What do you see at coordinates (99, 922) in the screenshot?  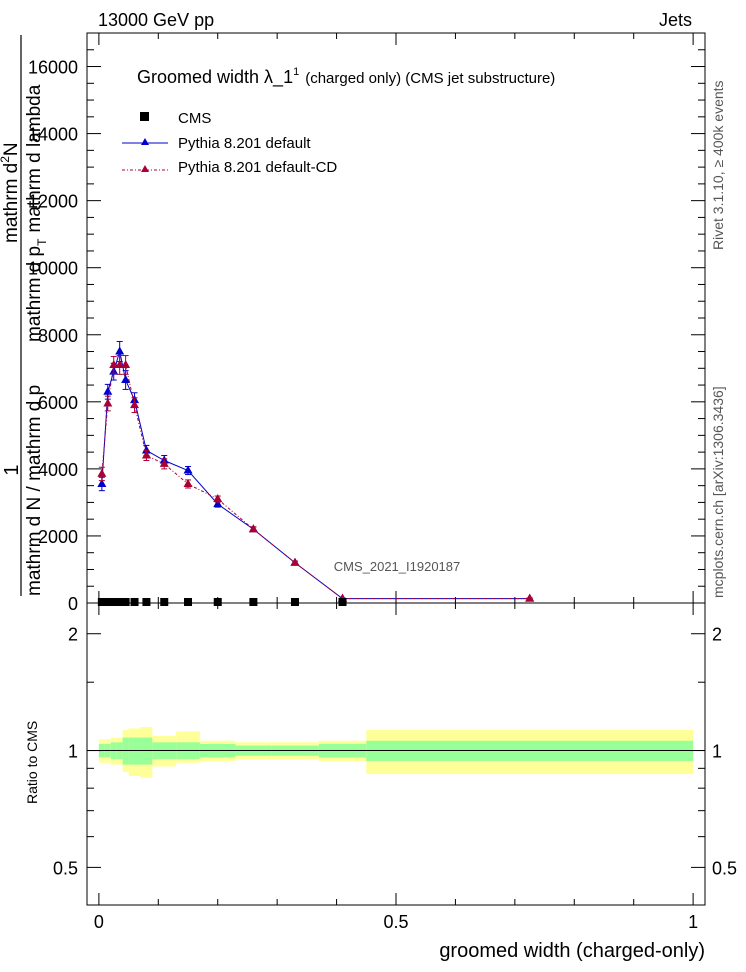 I see `x-tick-label: 0` at bounding box center [99, 922].